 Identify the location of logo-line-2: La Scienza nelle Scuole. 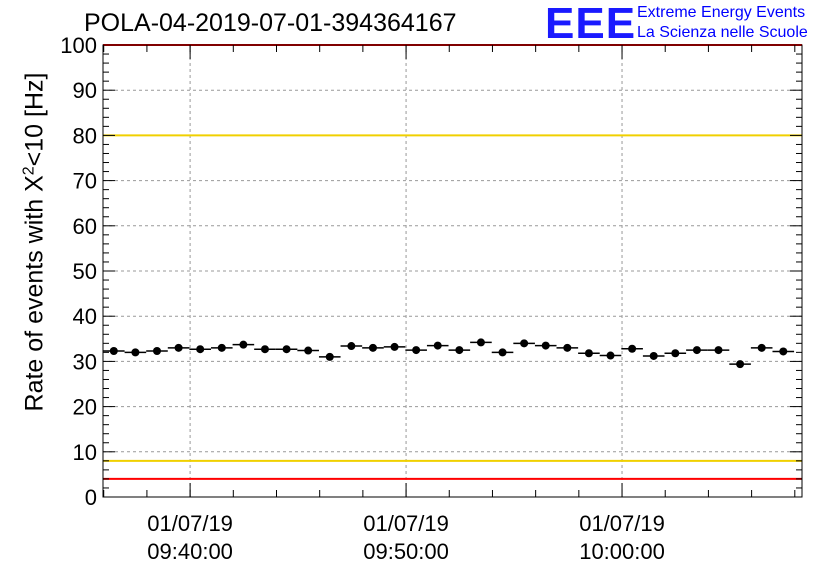
(722, 32).